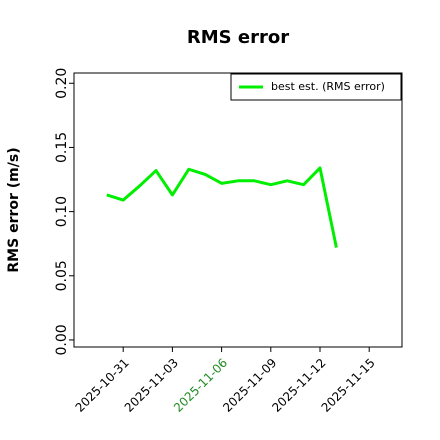  Describe the element at coordinates (62, 147) in the screenshot. I see `y-tick-label: 0.15` at that location.